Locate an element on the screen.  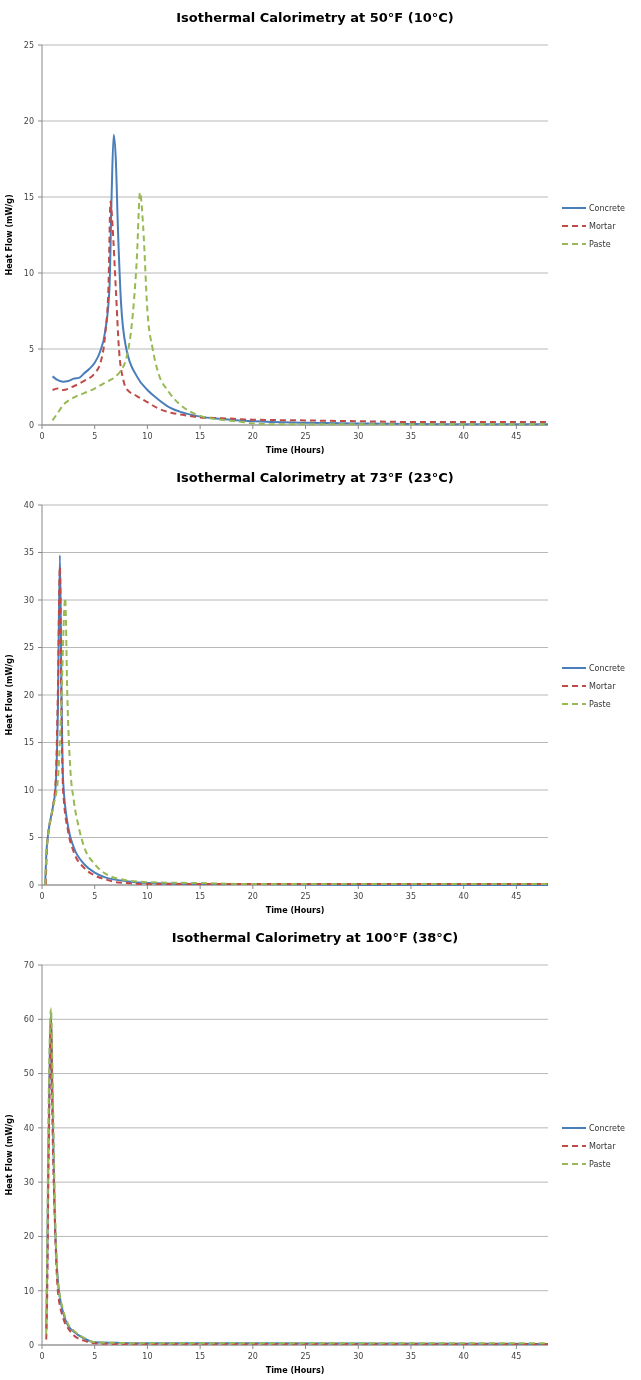
y-tick-label: 50 is located at coordinates (28, 1074).